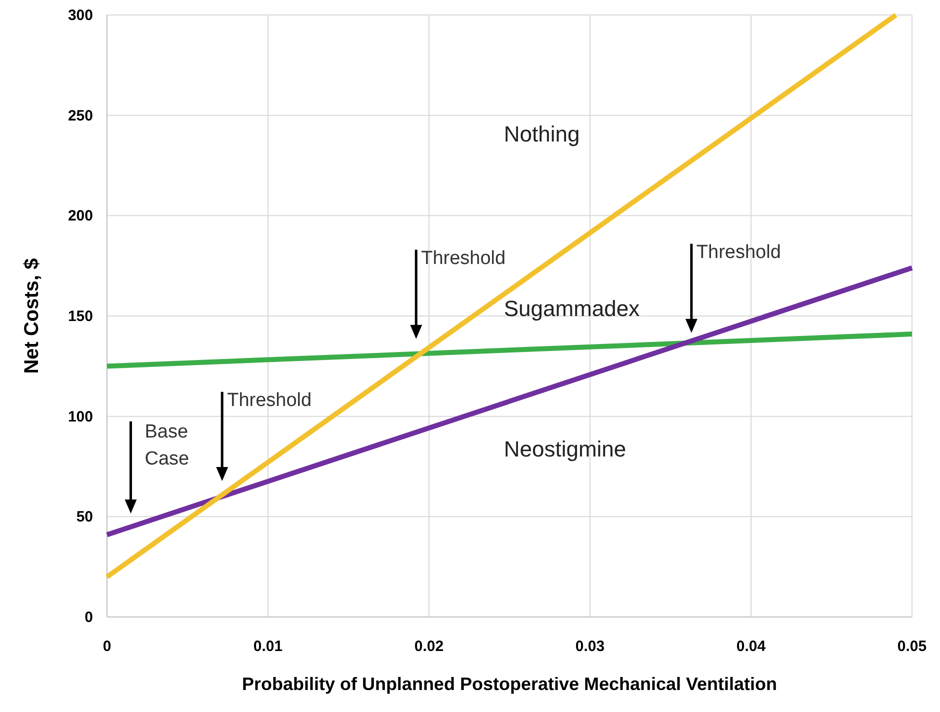 The image size is (940, 712). I want to click on x-tick-label: 0.02, so click(429, 646).